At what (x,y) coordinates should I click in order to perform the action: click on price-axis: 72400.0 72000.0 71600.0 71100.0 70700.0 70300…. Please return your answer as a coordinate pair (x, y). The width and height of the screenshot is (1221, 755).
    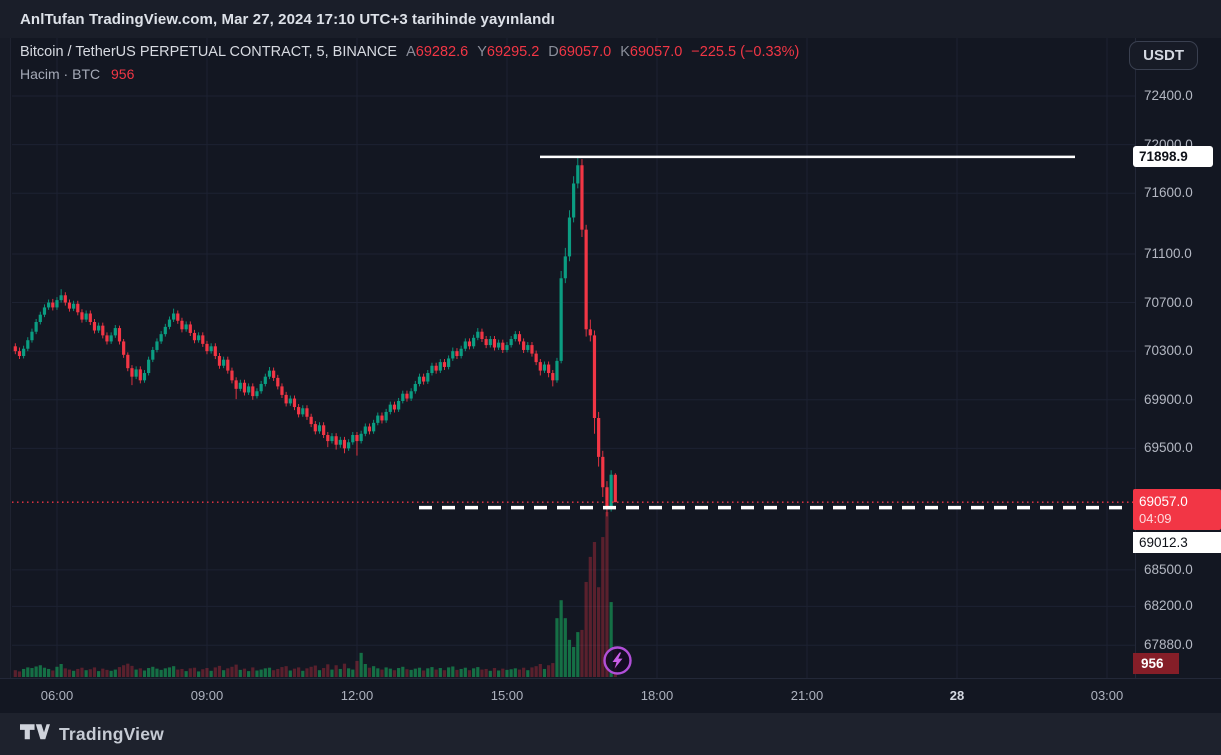
    Looking at the image, I should click on (1178, 358).